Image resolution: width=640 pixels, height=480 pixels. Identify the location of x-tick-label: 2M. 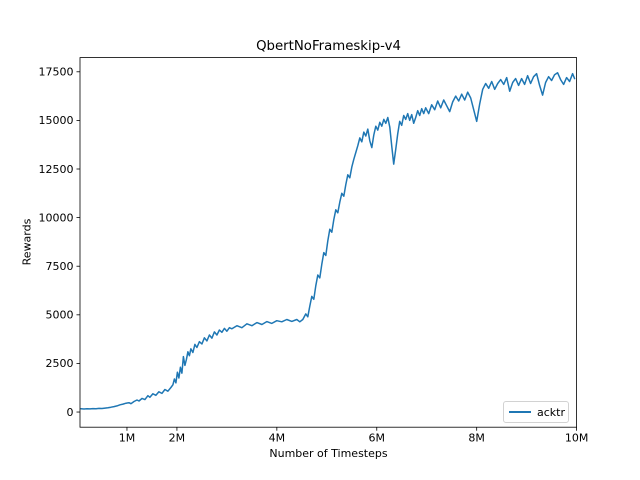
(177, 438).